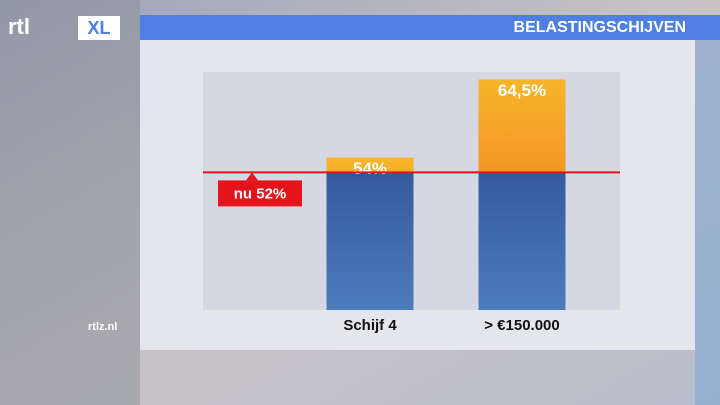  What do you see at coordinates (522, 325) in the screenshot?
I see `x-tick-label: > €150.000` at bounding box center [522, 325].